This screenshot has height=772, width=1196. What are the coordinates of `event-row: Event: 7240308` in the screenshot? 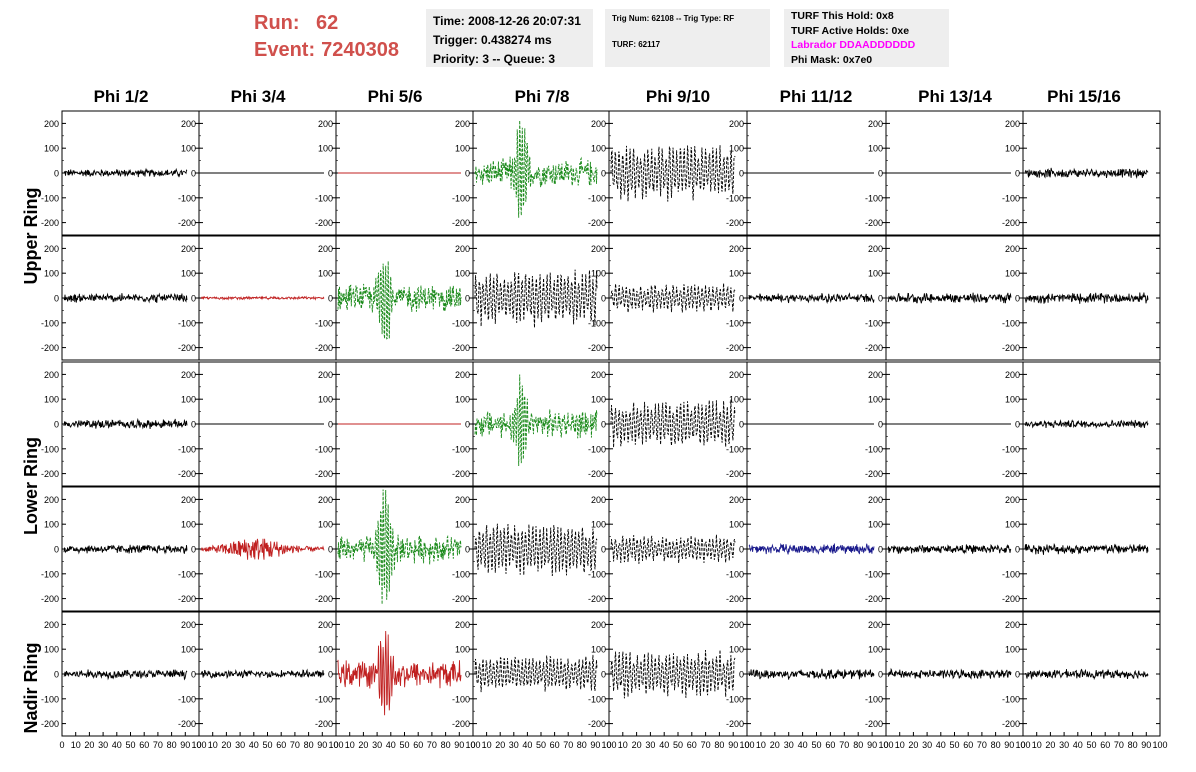 It's located at (326, 50).